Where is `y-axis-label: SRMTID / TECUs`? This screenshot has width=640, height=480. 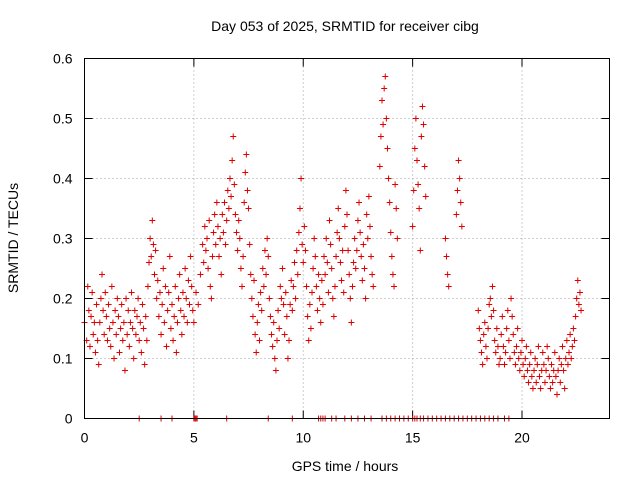
y-axis-label: SRMTID / TECUs is located at coordinates (13, 238).